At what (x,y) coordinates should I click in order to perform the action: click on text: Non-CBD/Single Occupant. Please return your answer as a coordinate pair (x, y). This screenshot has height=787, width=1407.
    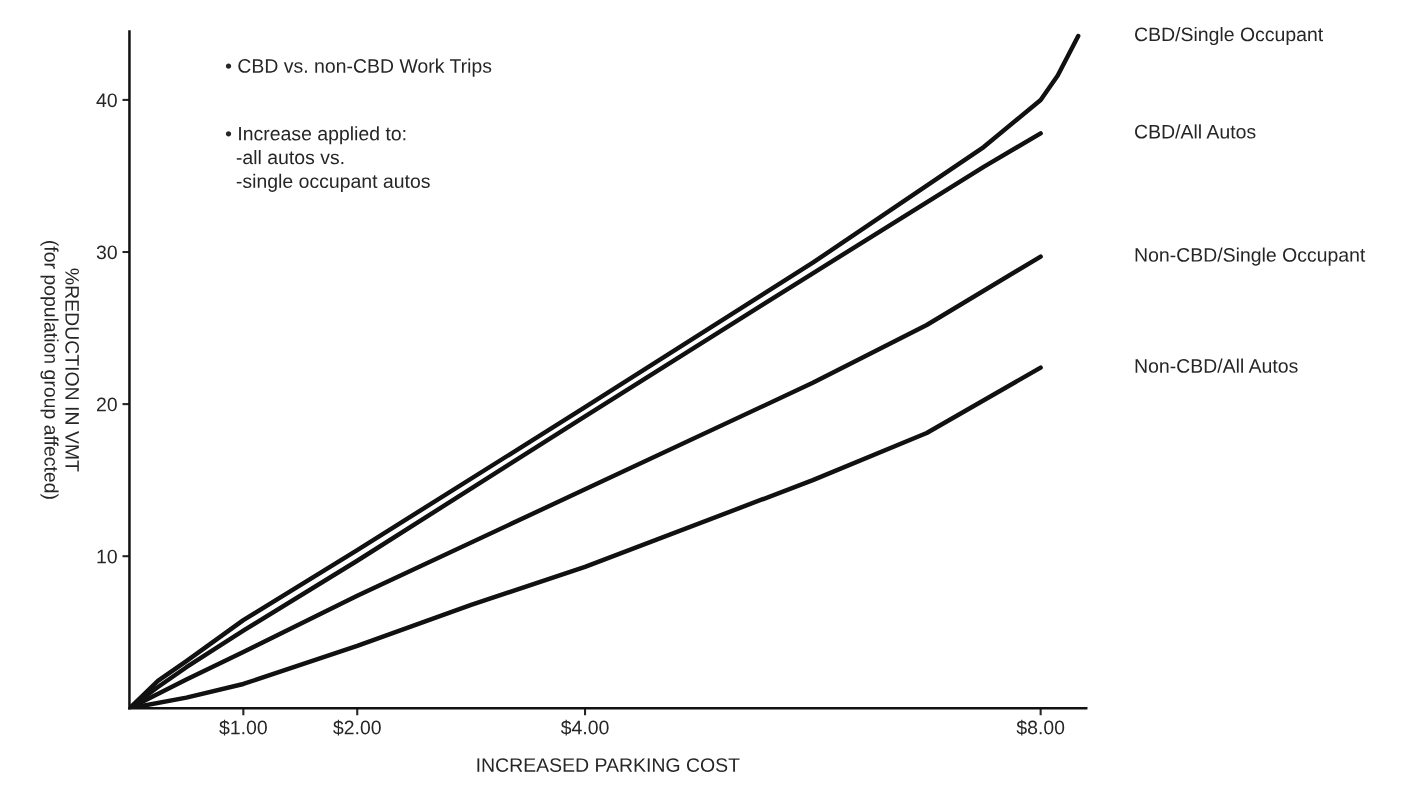
    Looking at the image, I should click on (1250, 256).